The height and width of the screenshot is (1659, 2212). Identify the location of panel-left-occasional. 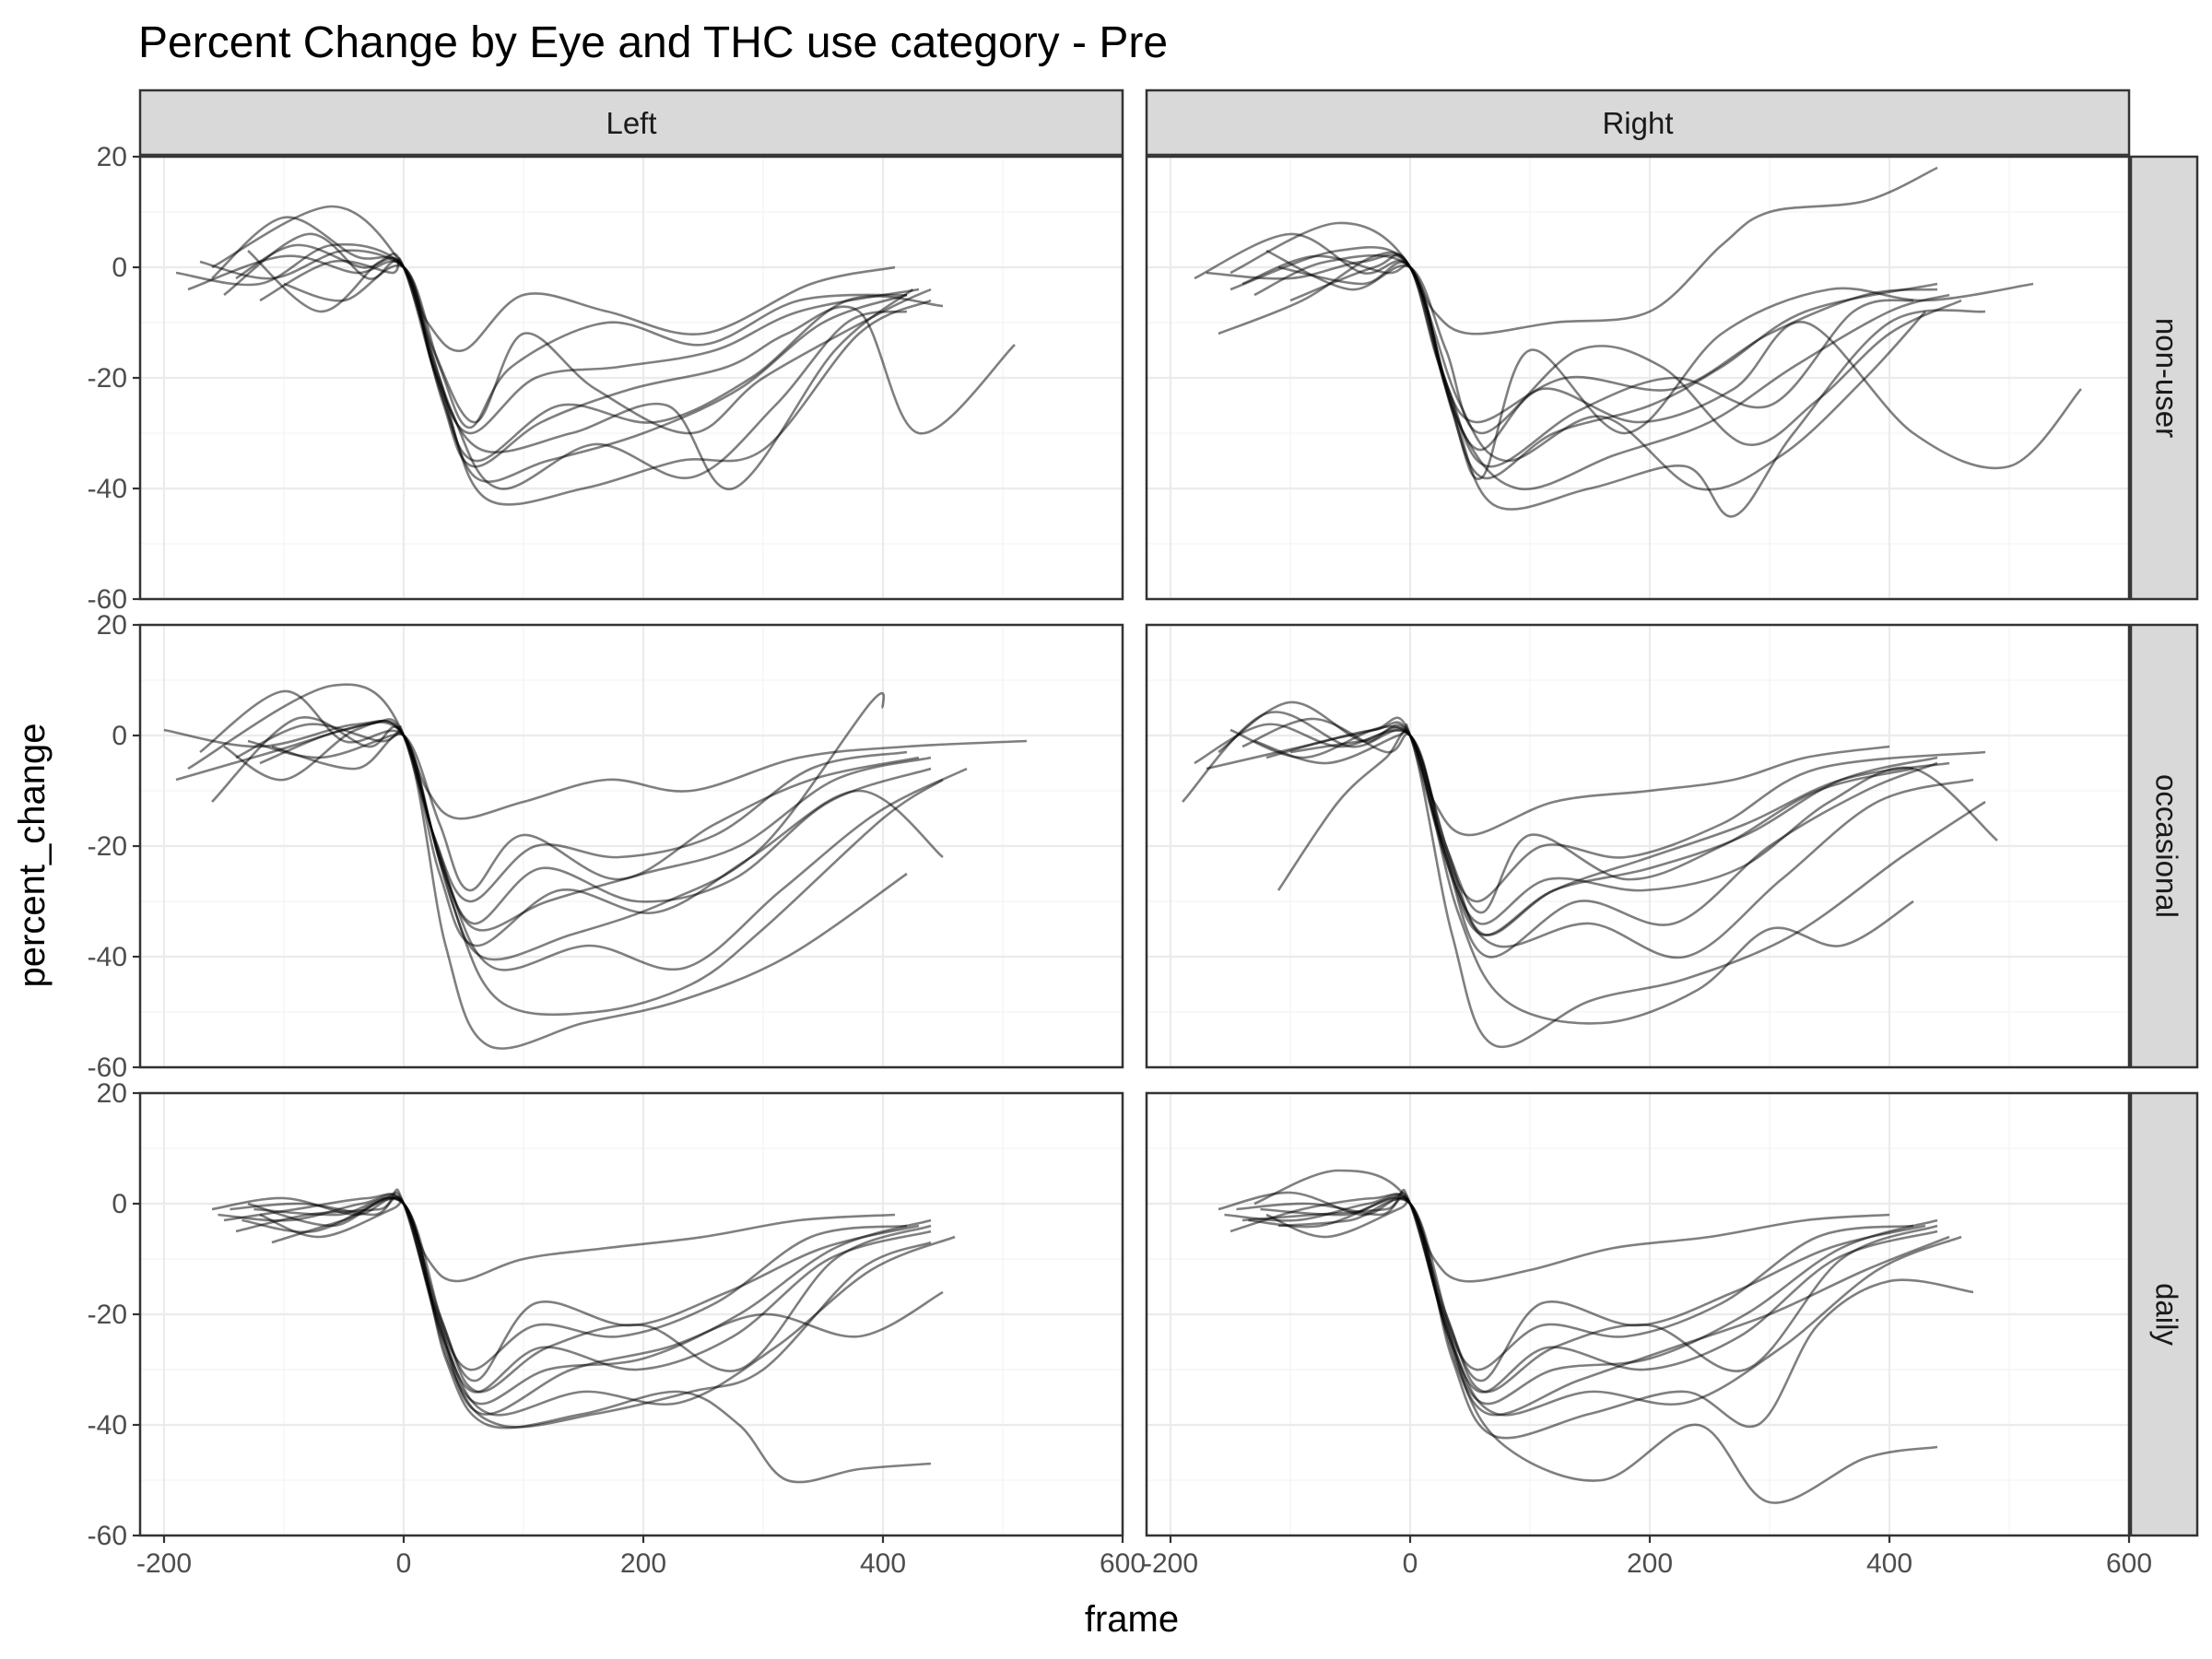
(631, 846).